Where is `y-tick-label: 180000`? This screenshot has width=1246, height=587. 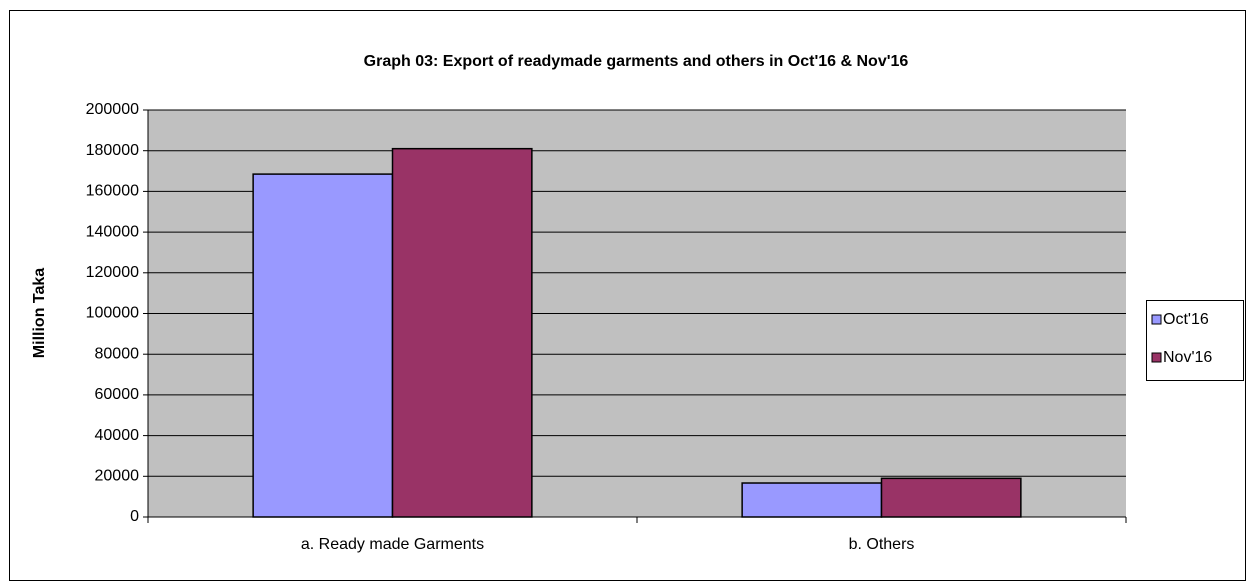
y-tick-label: 180000 is located at coordinates (112, 150).